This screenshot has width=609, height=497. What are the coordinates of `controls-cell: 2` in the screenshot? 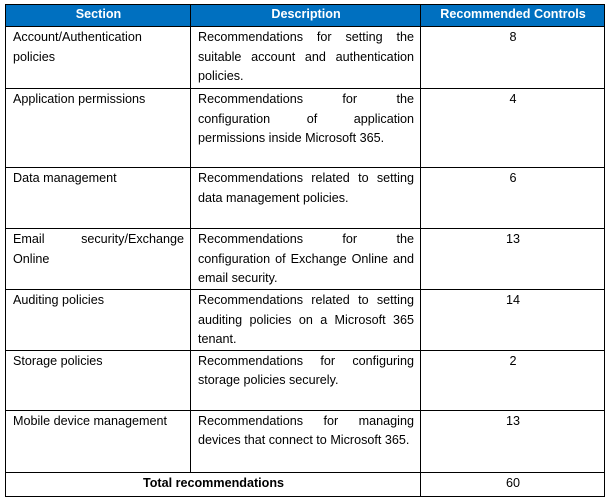 It's located at (512, 380).